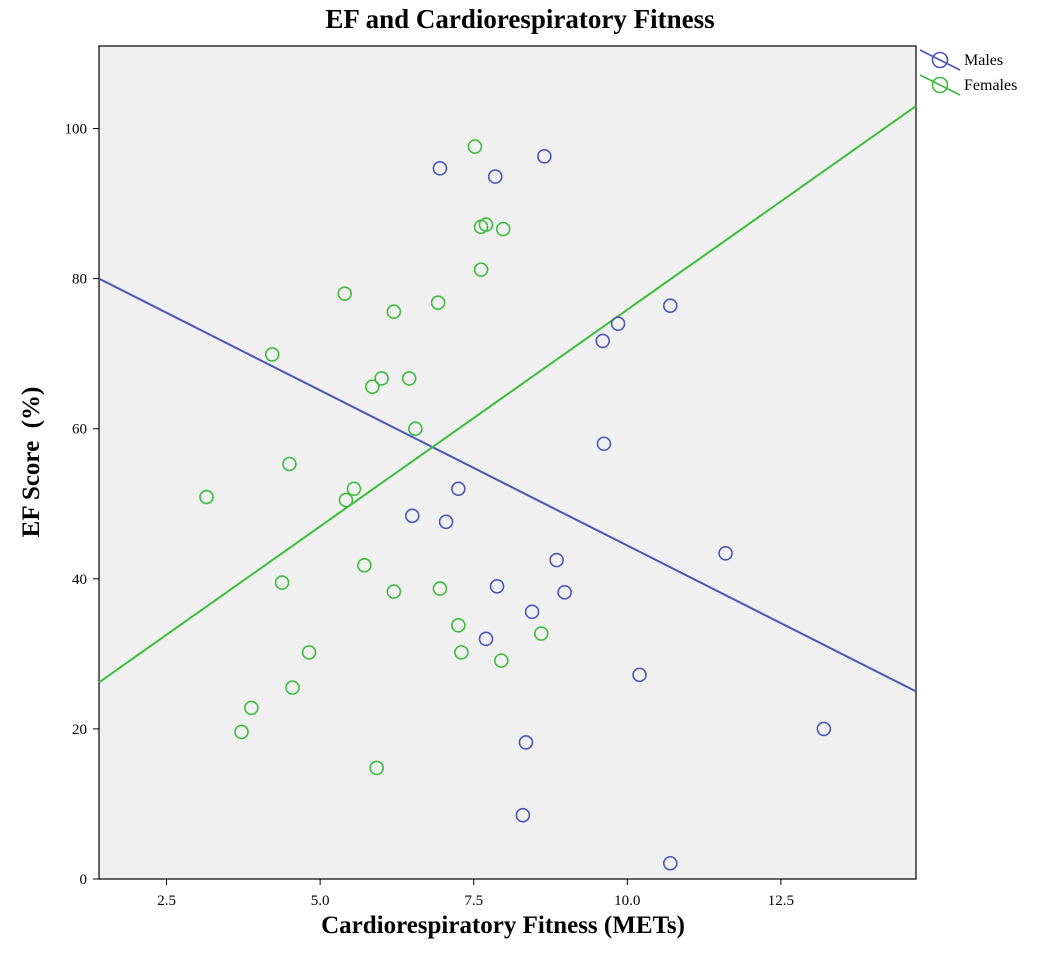 Image resolution: width=1040 pixels, height=966 pixels. I want to click on legend-marker-females, so click(940, 85).